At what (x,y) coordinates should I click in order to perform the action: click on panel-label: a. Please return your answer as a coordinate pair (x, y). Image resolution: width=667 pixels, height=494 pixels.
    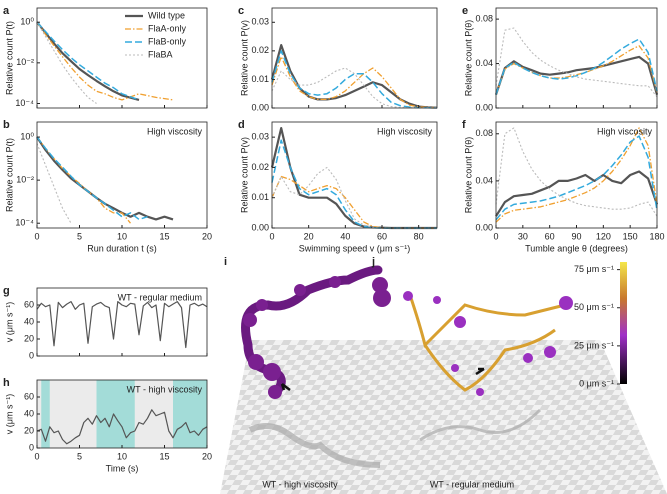
    Looking at the image, I should click on (6, 11).